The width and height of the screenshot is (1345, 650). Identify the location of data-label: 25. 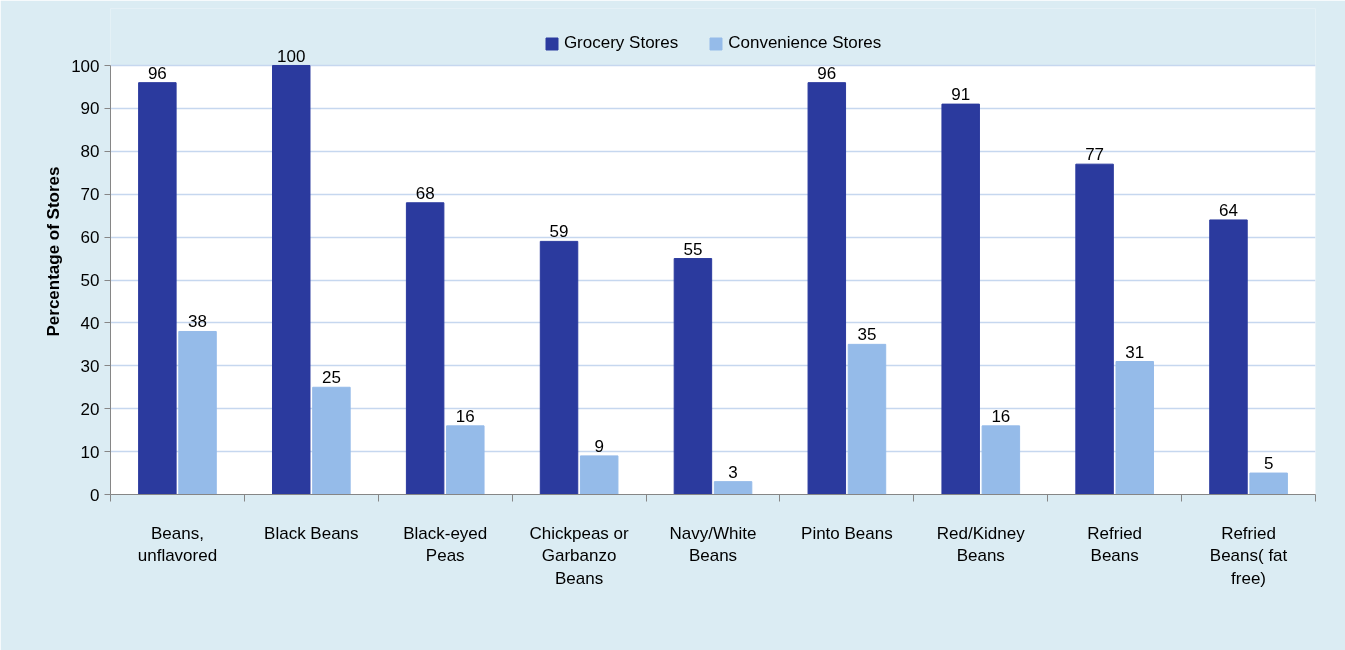
(331, 378).